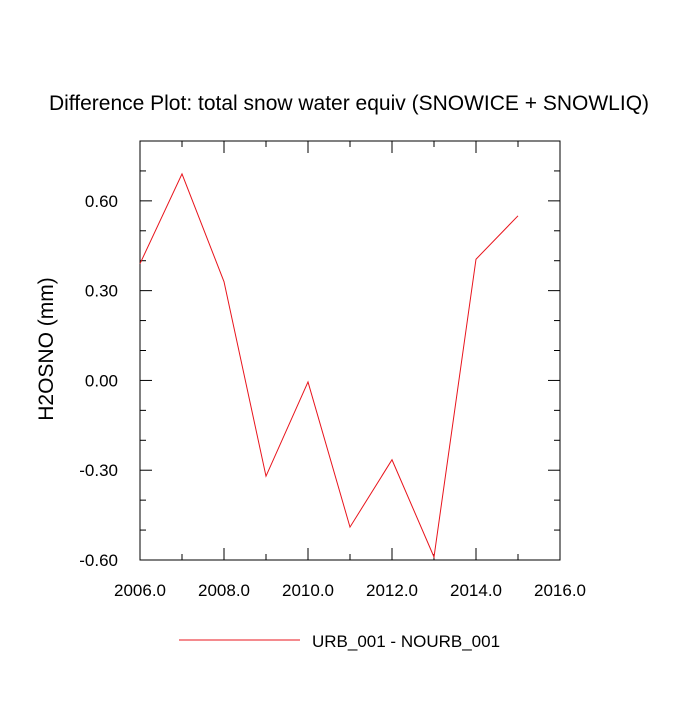 The image size is (700, 705). I want to click on legend: URB_001 - NOURB_001, so click(339, 641).